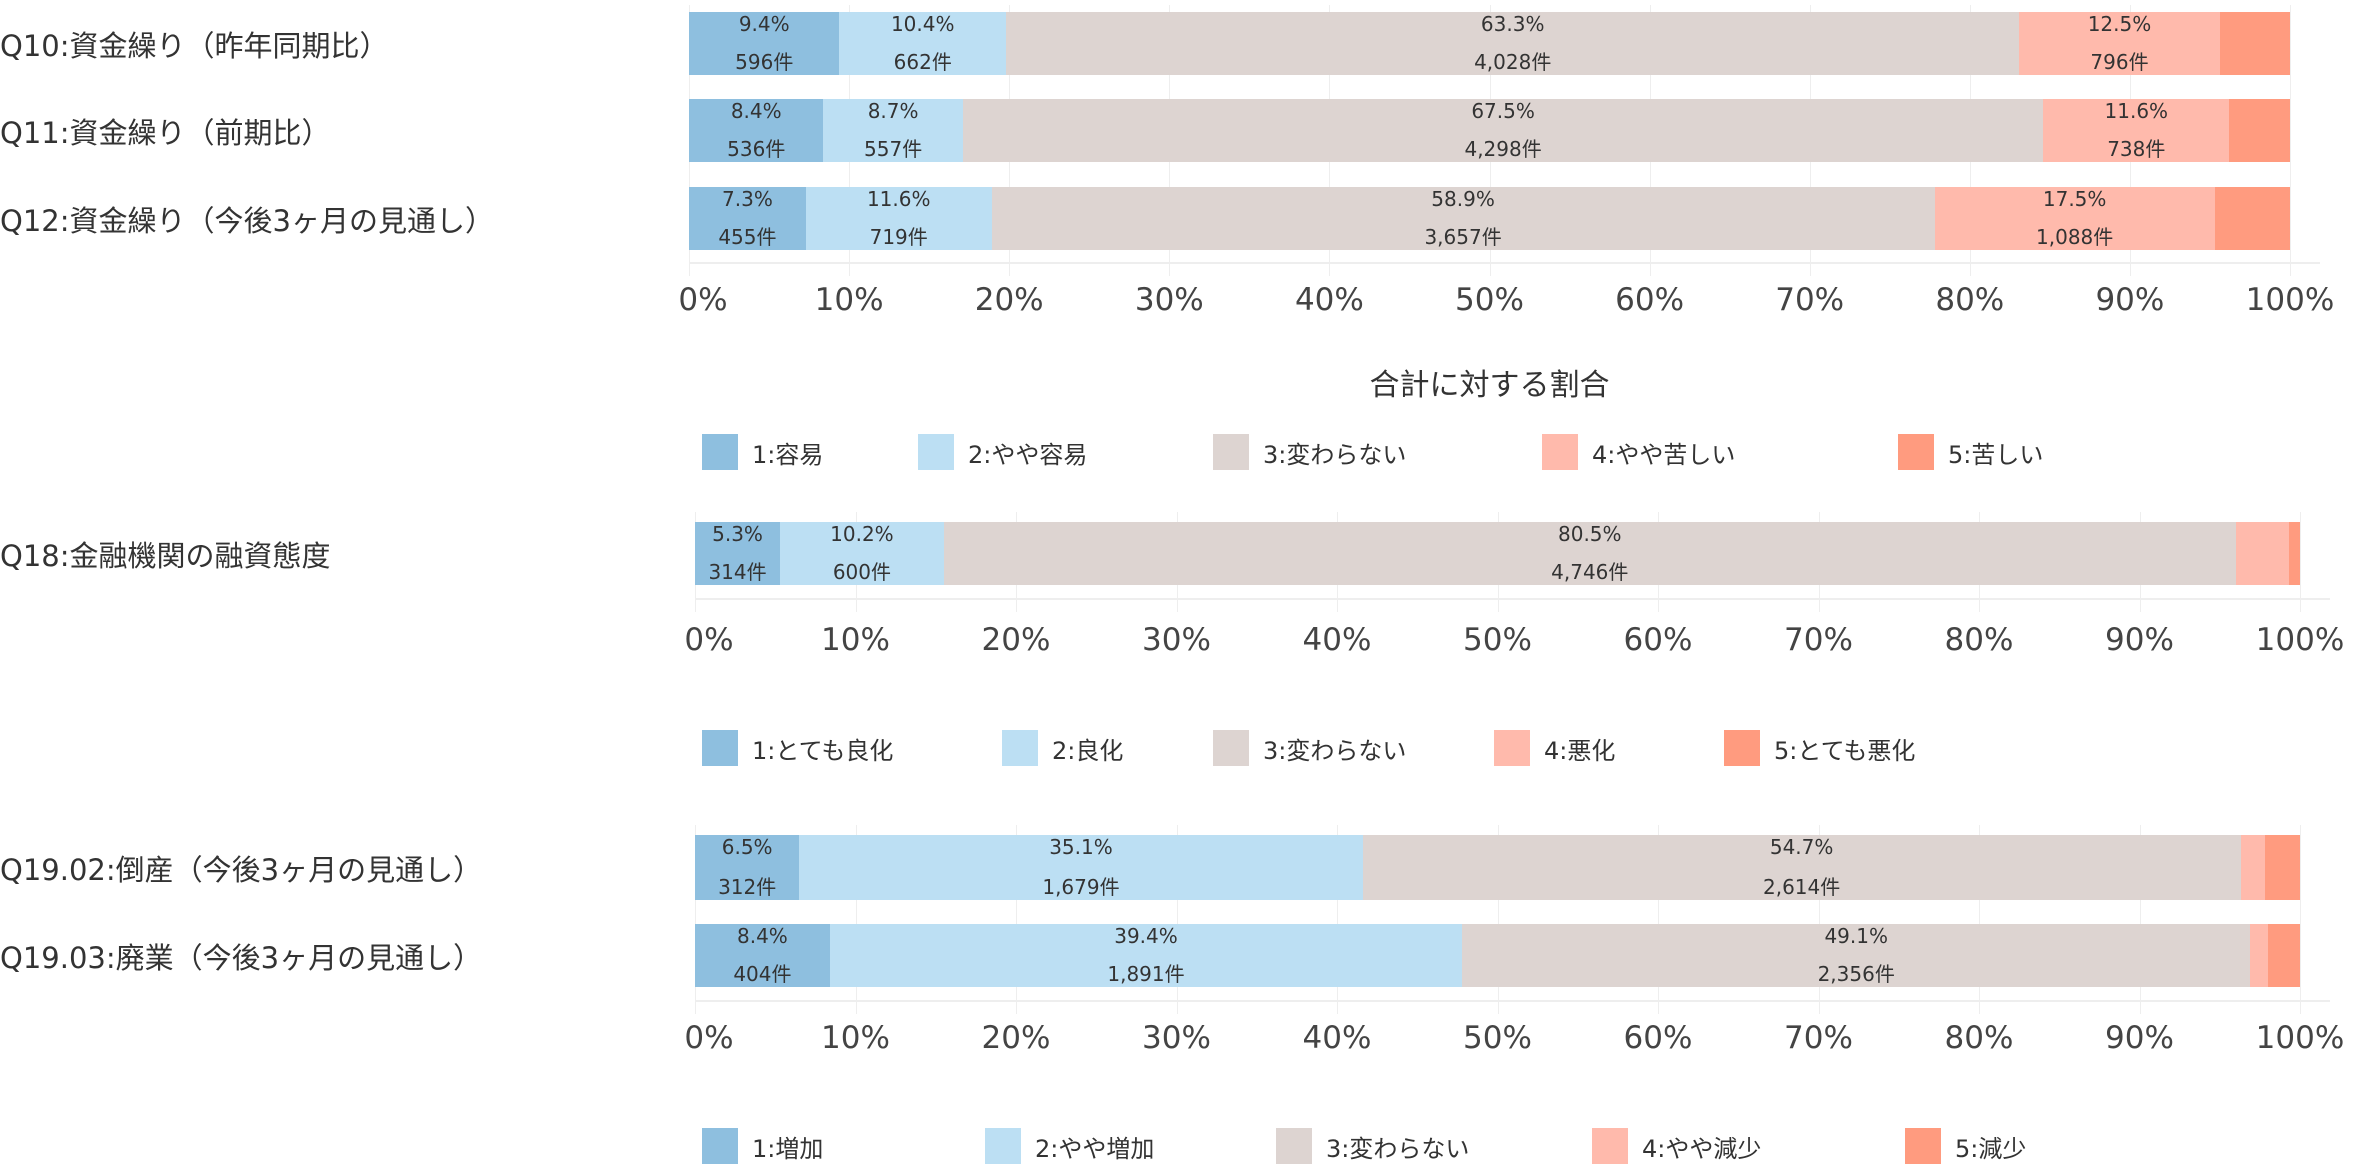 The image size is (2359, 1170). What do you see at coordinates (762, 452) in the screenshot?
I see `legend-item: 1:容易` at bounding box center [762, 452].